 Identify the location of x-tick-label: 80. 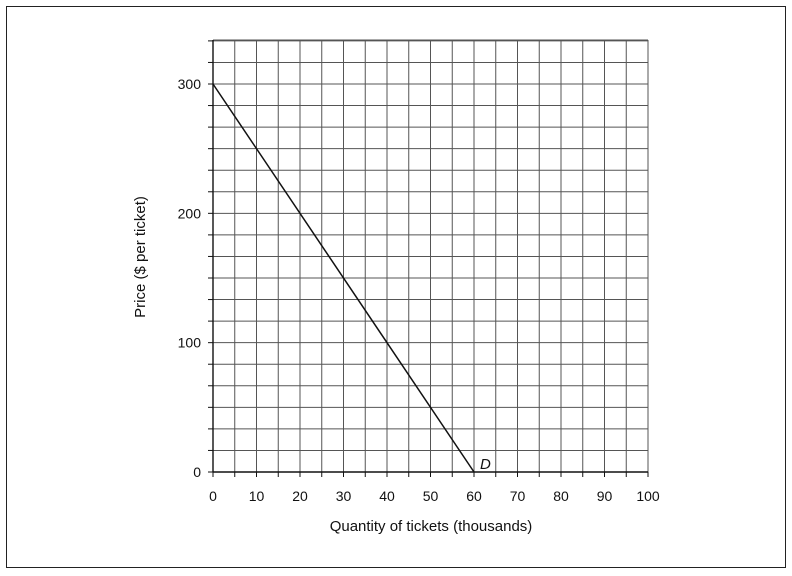
(561, 496).